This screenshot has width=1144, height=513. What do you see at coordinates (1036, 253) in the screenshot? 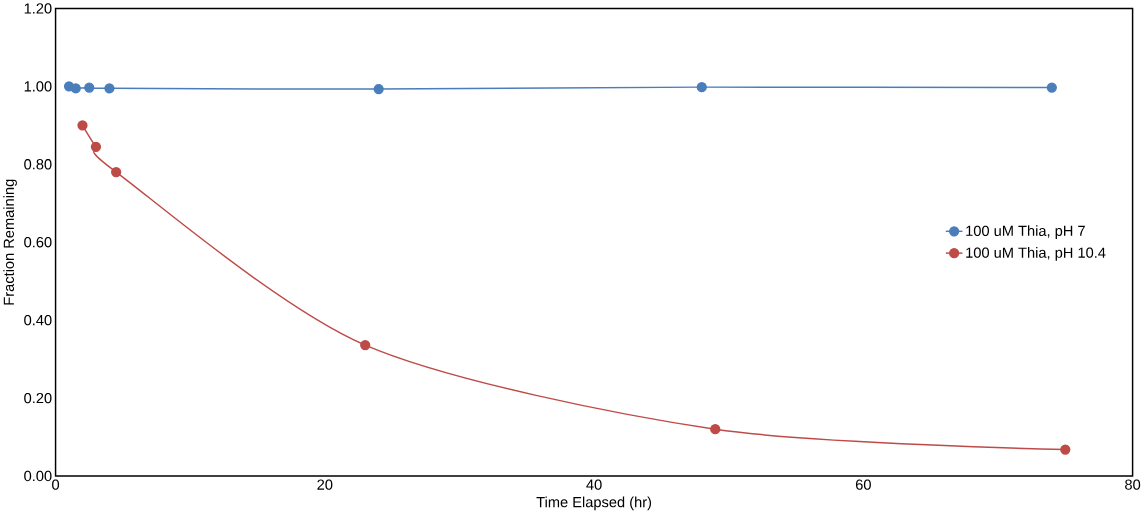
I see `legend-label: 100 uM Thia, pH 10.4` at bounding box center [1036, 253].